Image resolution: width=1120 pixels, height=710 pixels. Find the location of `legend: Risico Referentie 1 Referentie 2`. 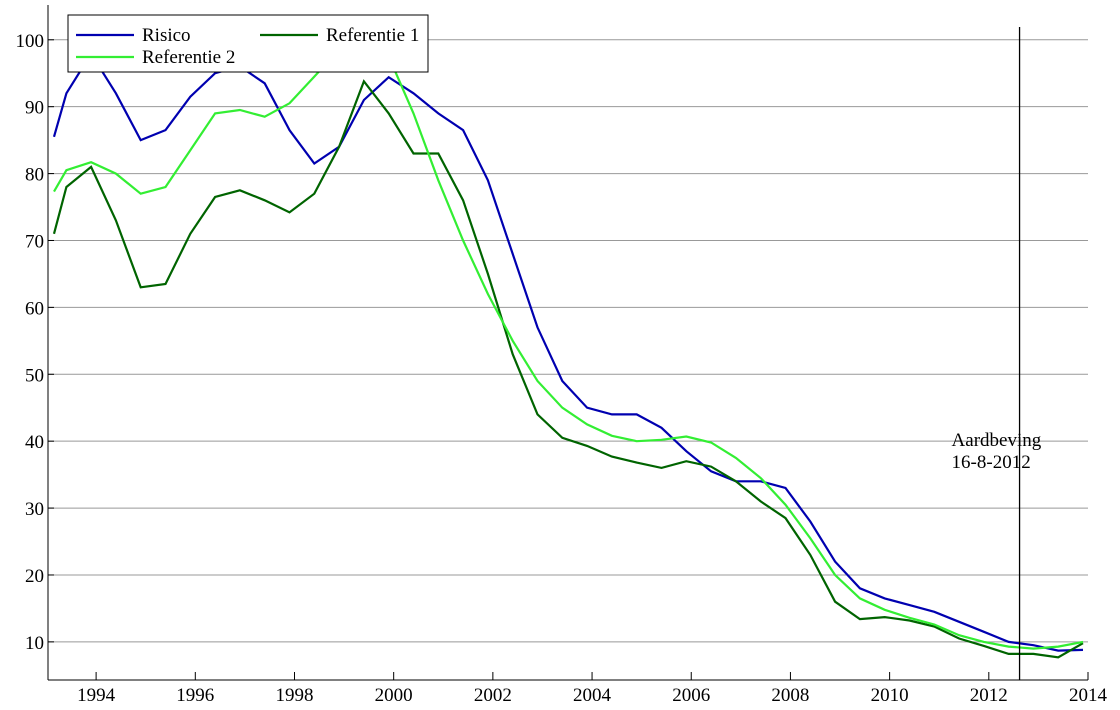

legend: Risico Referentie 1 Referentie 2 is located at coordinates (248, 43).